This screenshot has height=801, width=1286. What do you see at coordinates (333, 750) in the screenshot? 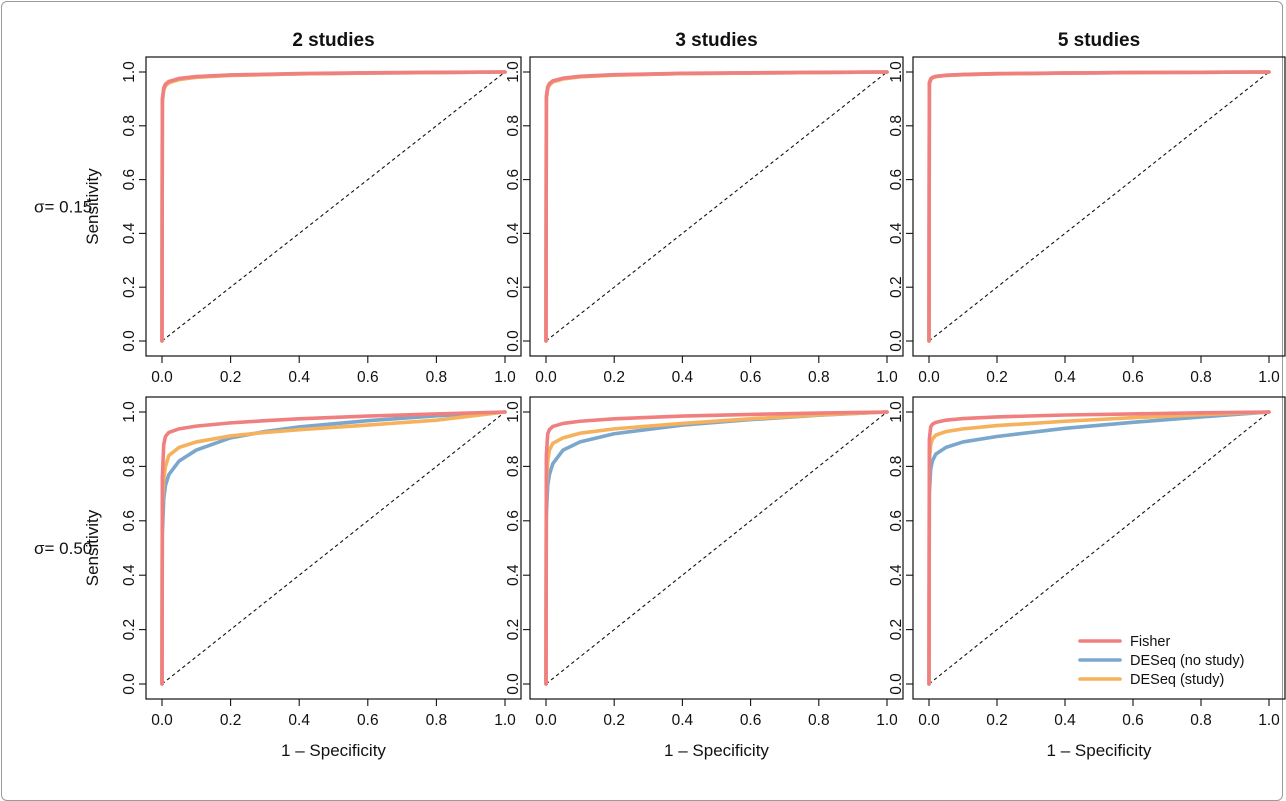
I see `x-axis-label: 1 – Specificity` at bounding box center [333, 750].